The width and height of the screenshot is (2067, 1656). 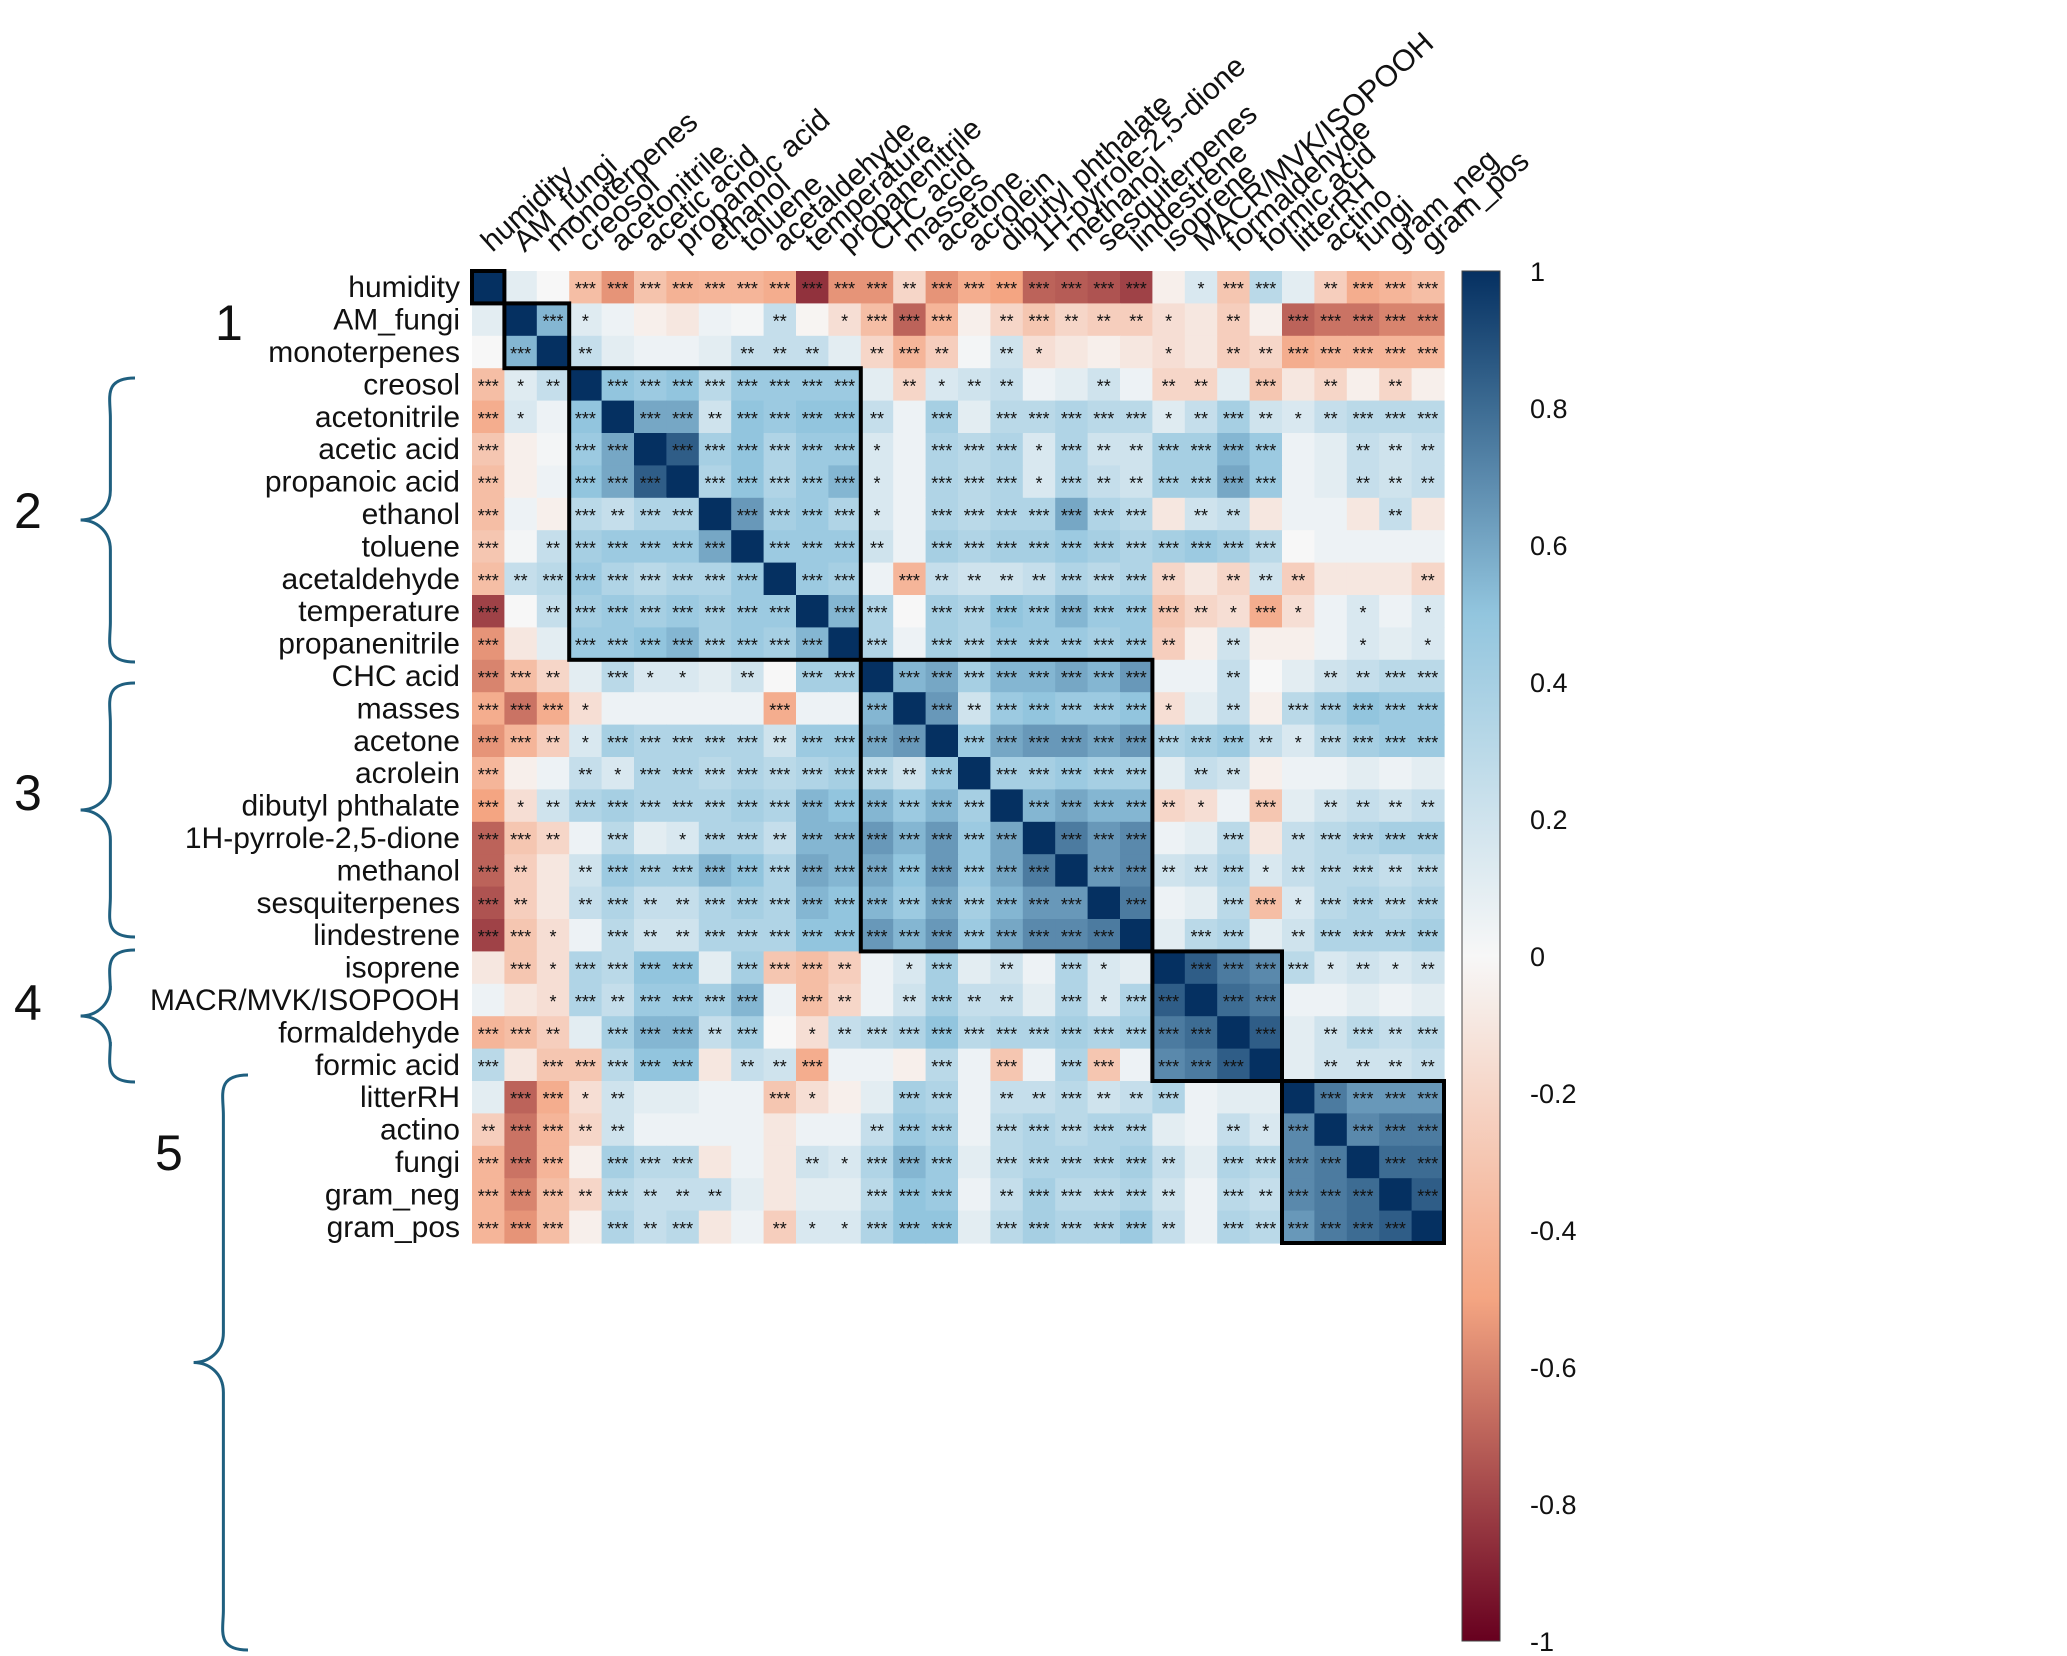 I want to click on row-label: 1H-pyrrole-2,5-dione, so click(x=322, y=838).